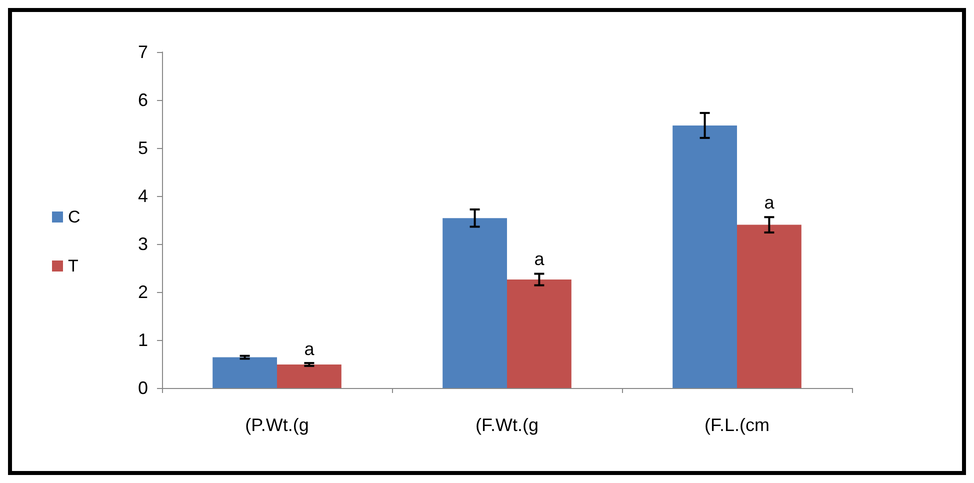  Describe the element at coordinates (74, 217) in the screenshot. I see `legend-label: C` at that location.